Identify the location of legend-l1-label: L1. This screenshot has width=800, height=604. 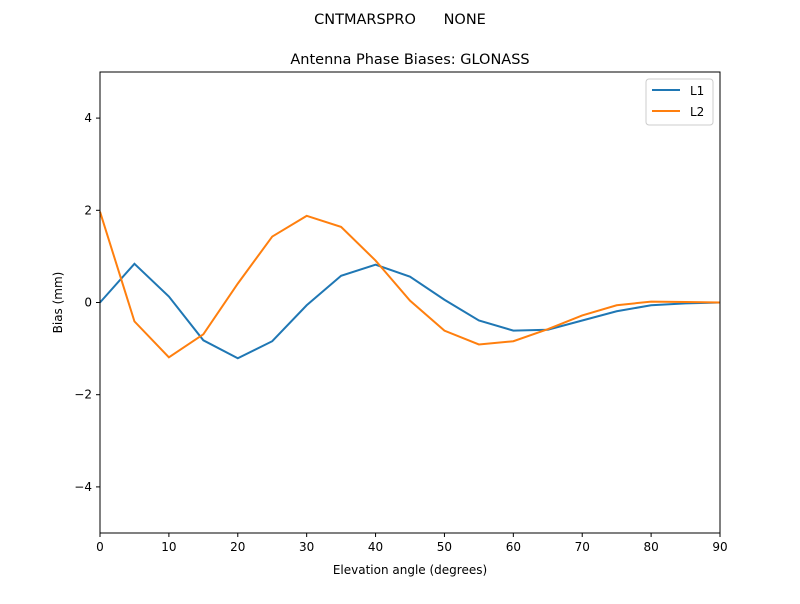
(697, 91).